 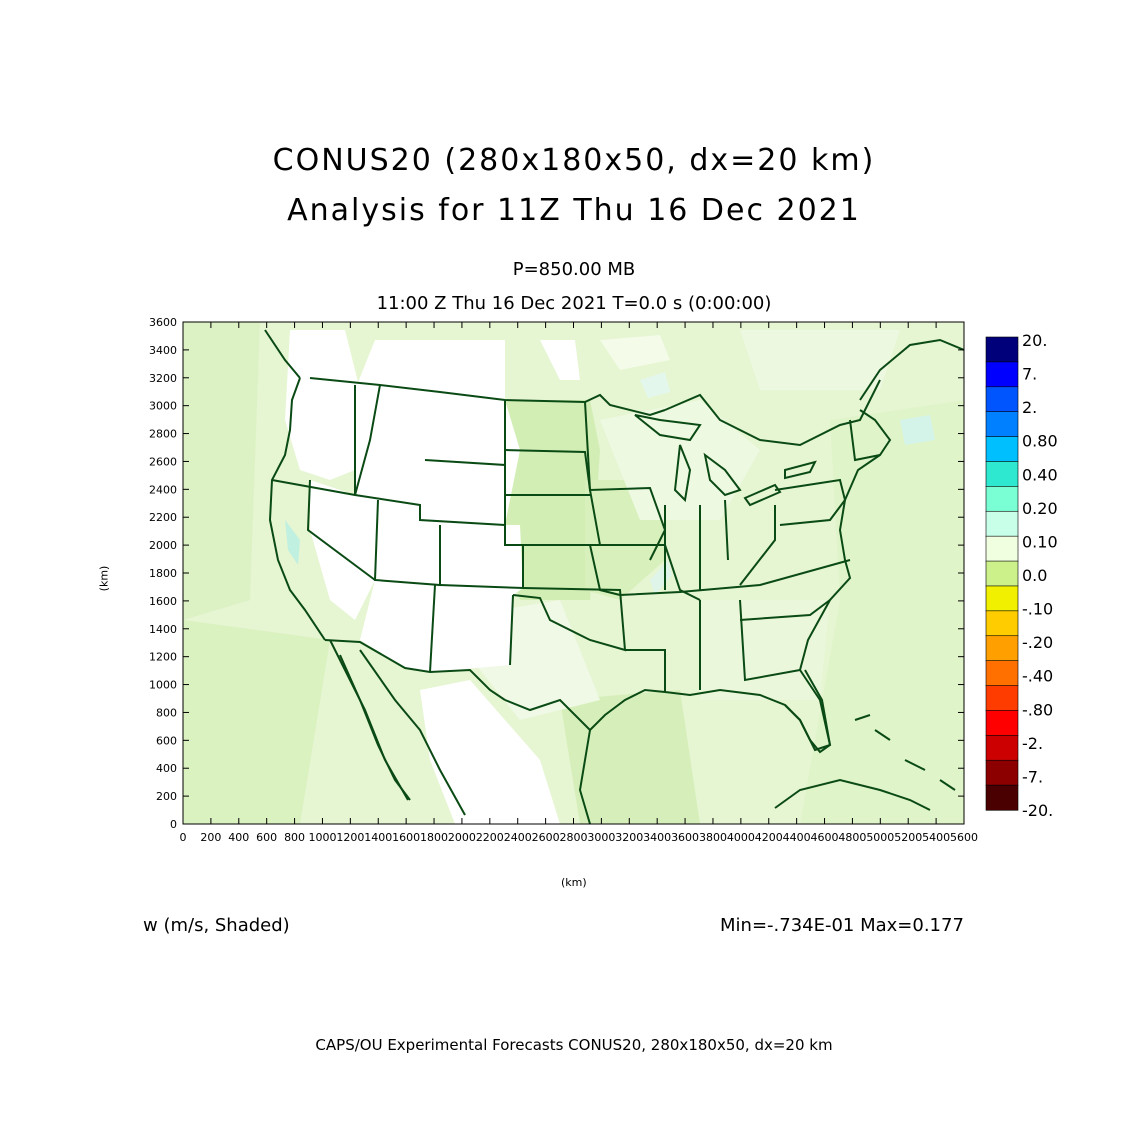 What do you see at coordinates (166, 740) in the screenshot?
I see `y-tick-label: 600` at bounding box center [166, 740].